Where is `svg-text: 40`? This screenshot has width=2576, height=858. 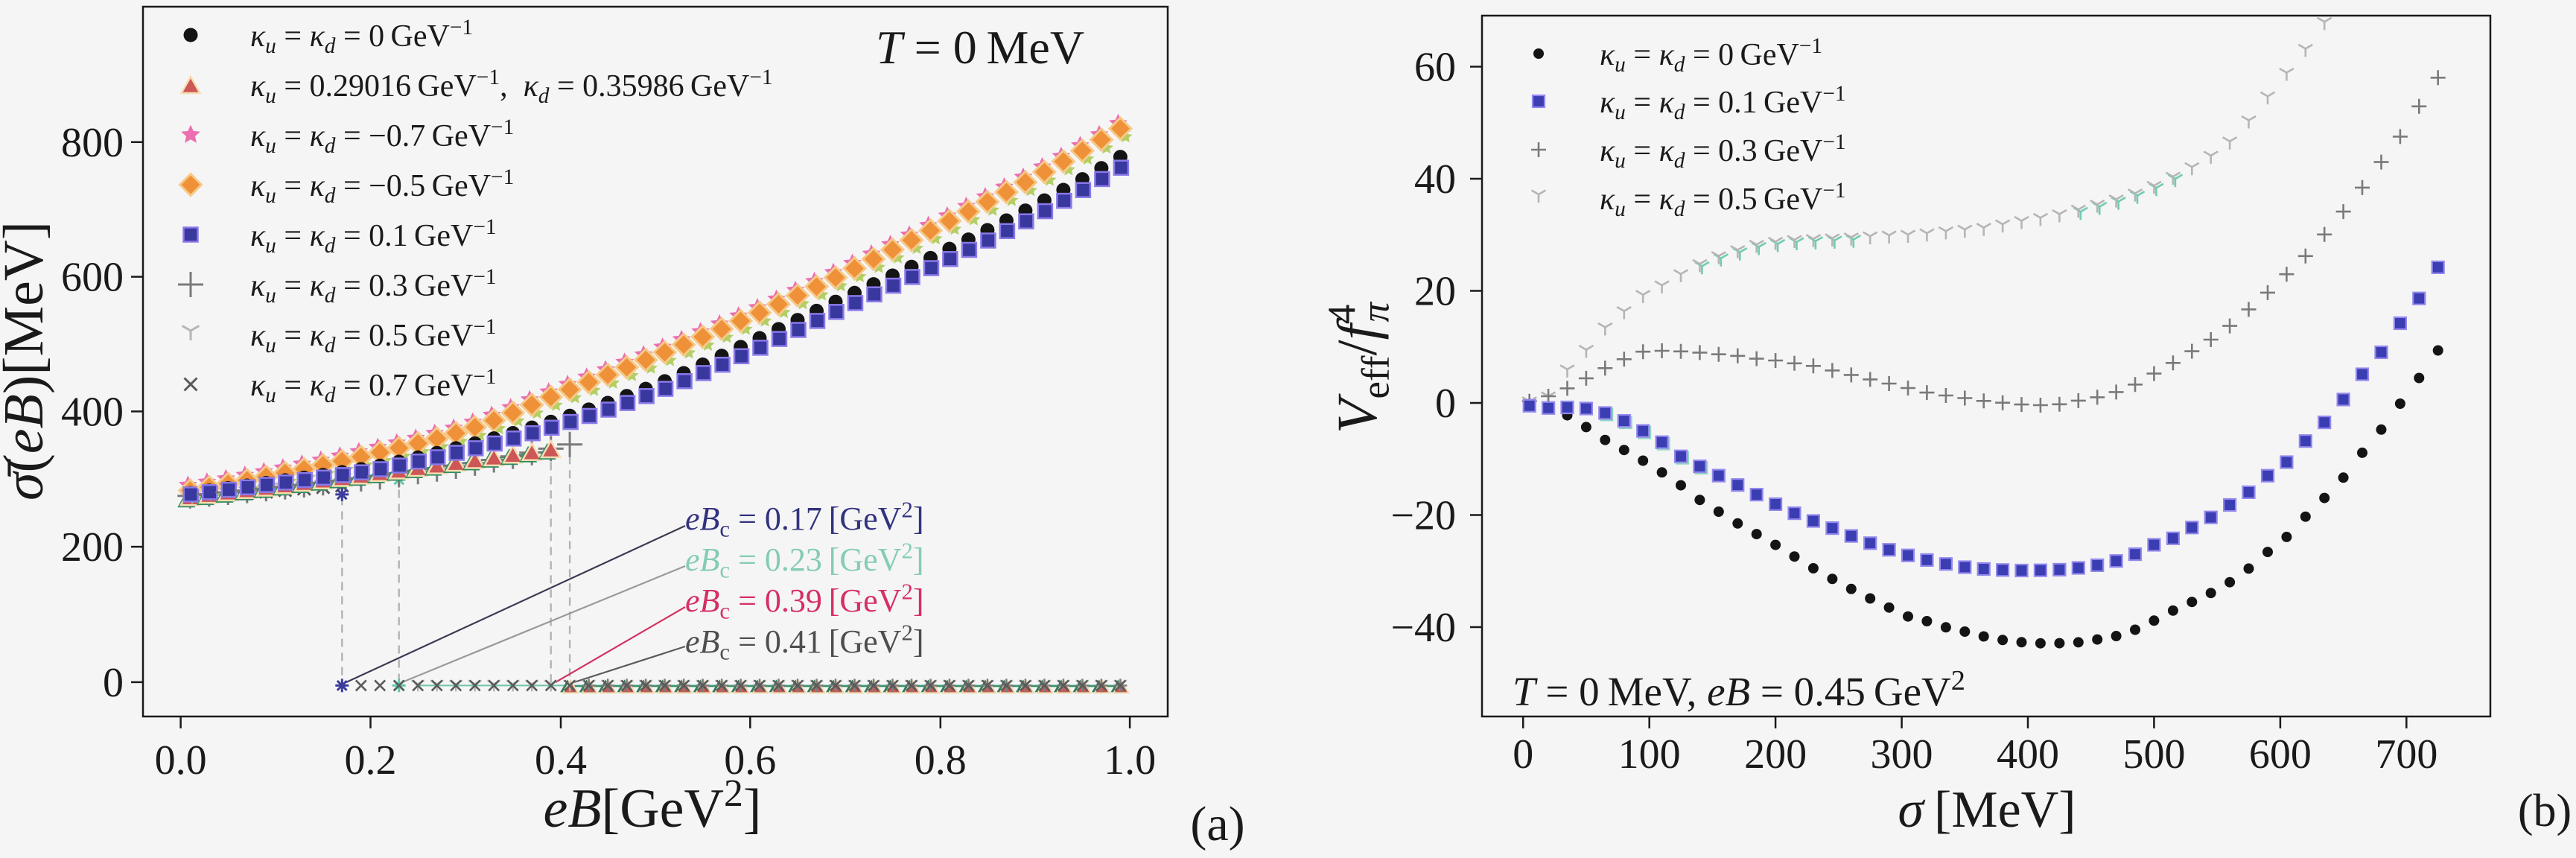
svg-text: 40 is located at coordinates (1435, 179).